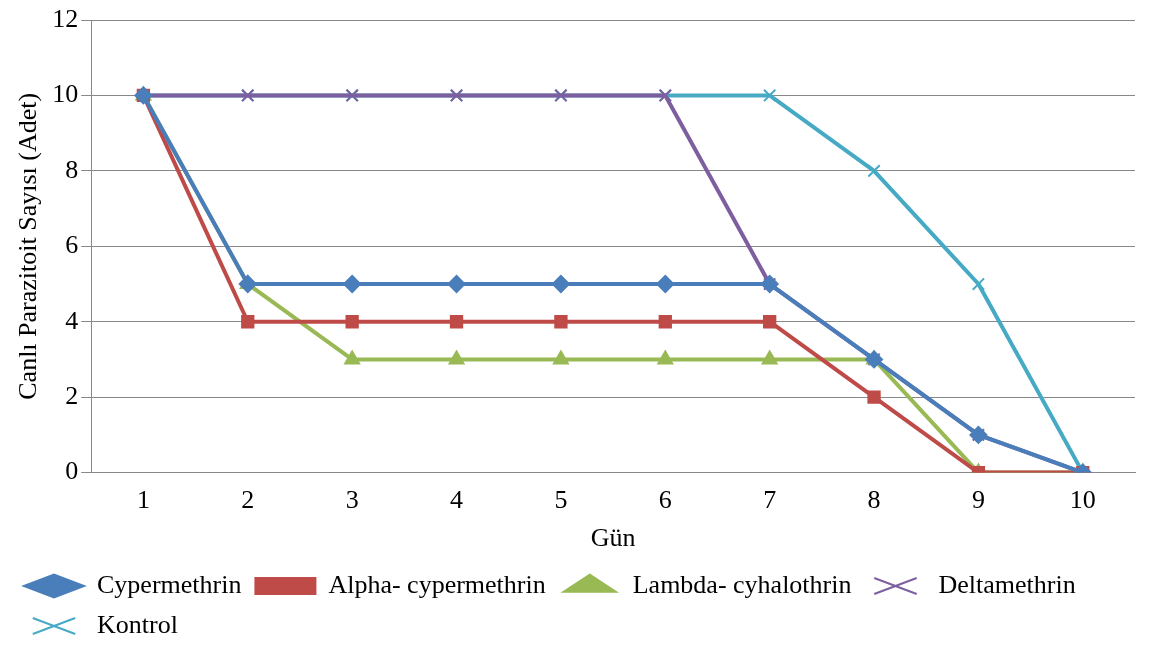 Image resolution: width=1175 pixels, height=659 pixels. I want to click on legend-label: Kontrol, so click(137, 624).